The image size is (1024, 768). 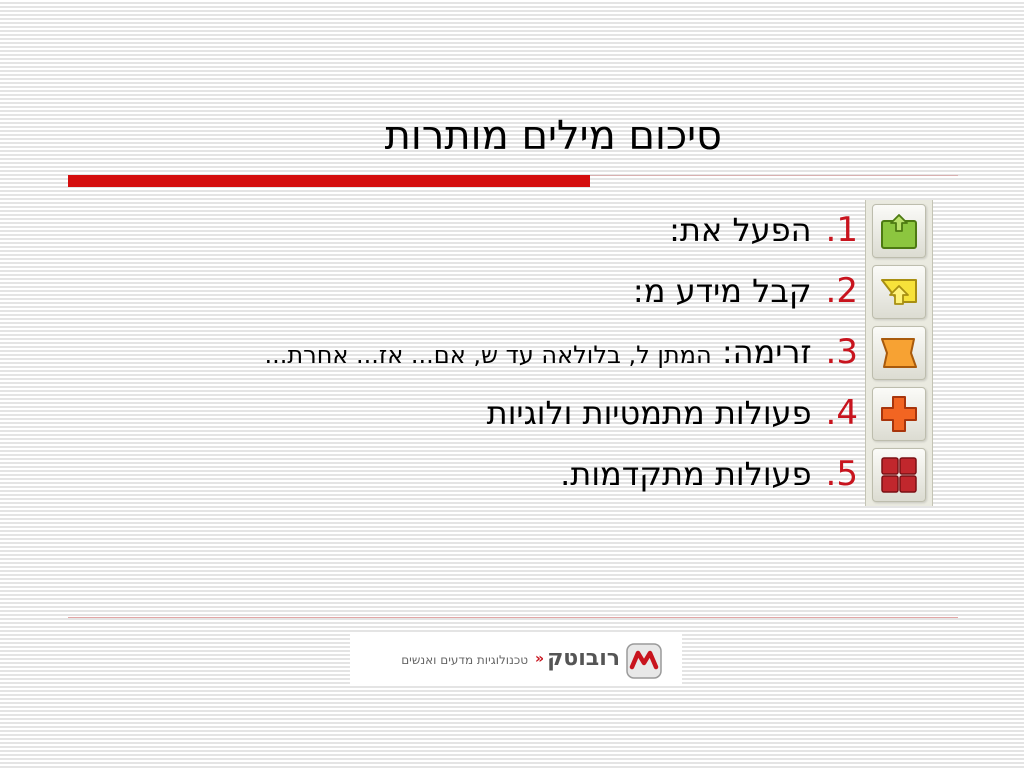 I want to click on logo-chevrons: «, so click(x=539, y=659).